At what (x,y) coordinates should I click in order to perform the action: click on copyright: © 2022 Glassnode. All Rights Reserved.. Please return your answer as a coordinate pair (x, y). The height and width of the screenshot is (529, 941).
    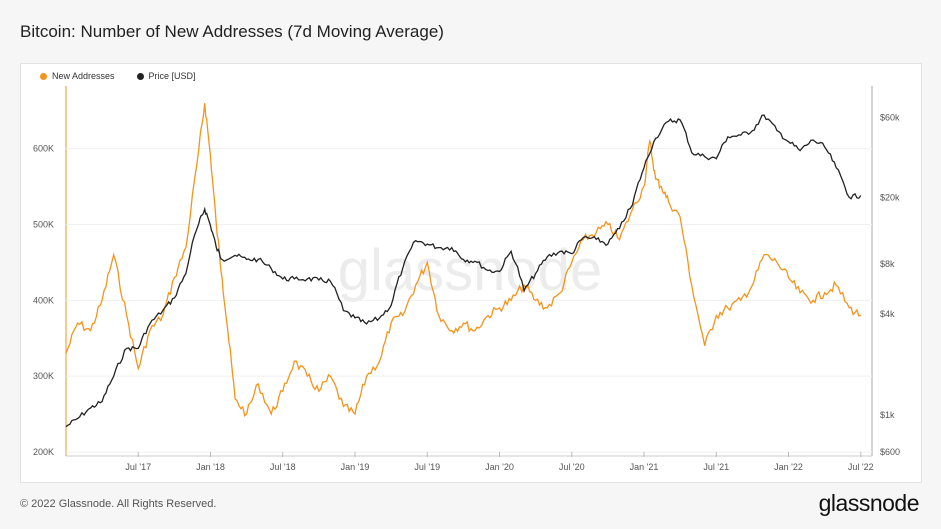
    Looking at the image, I should click on (118, 504).